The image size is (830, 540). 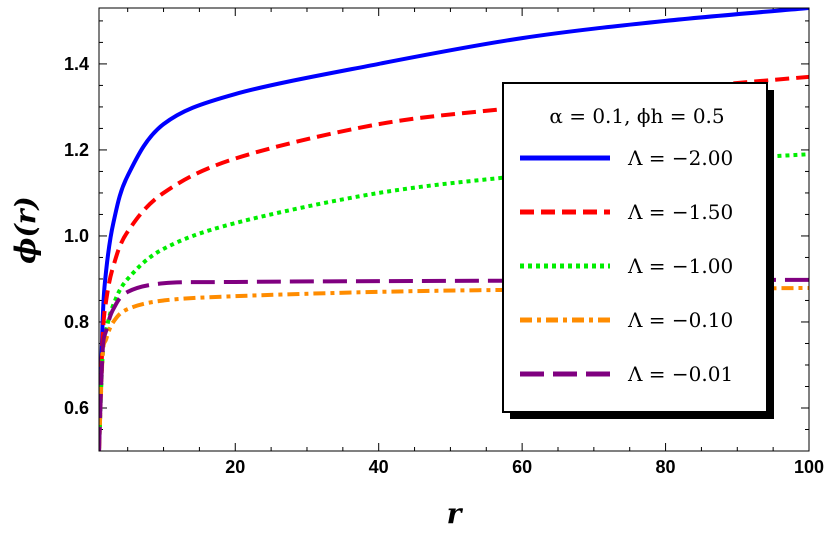 What do you see at coordinates (636, 116) in the screenshot?
I see `legend-title: α = 0.1, ϕh = 0.5` at bounding box center [636, 116].